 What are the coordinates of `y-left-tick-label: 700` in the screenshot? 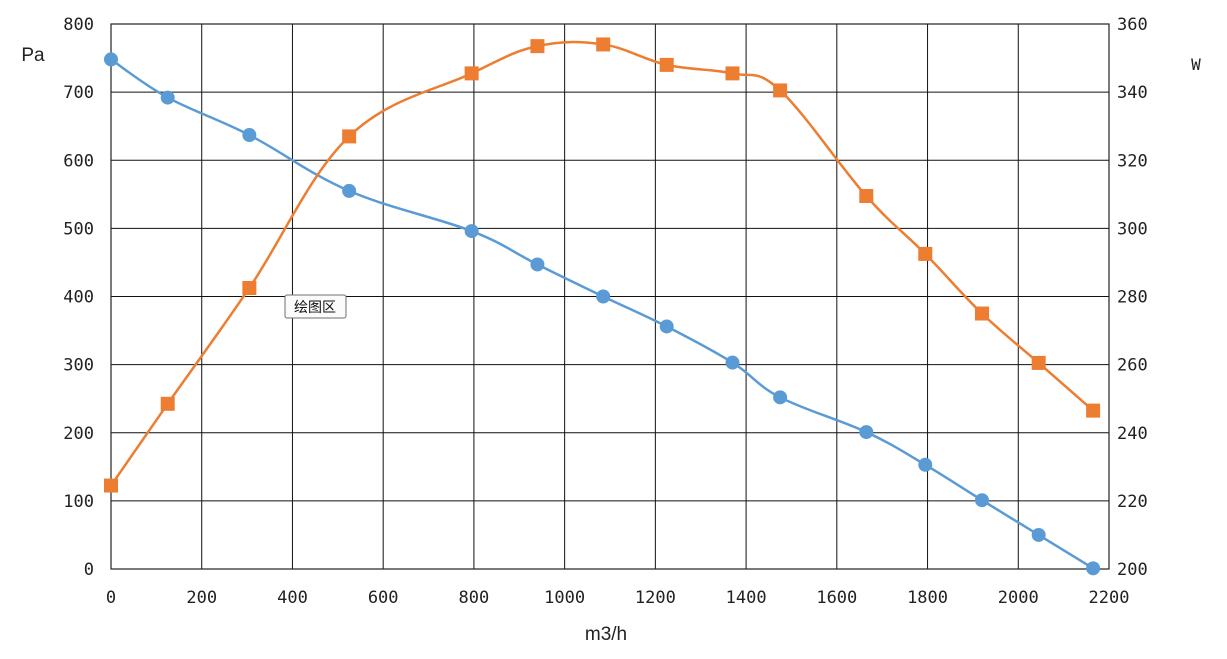 It's located at (78, 93).